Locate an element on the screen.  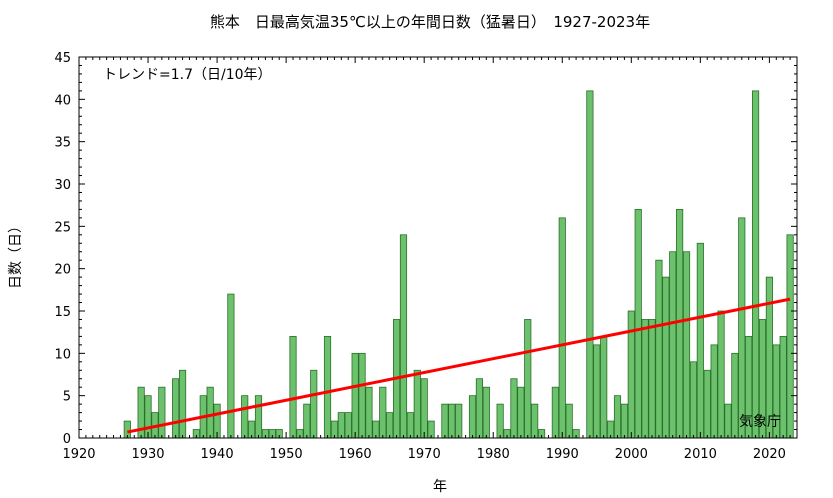
y-tick-label: 0 is located at coordinates (67, 439).